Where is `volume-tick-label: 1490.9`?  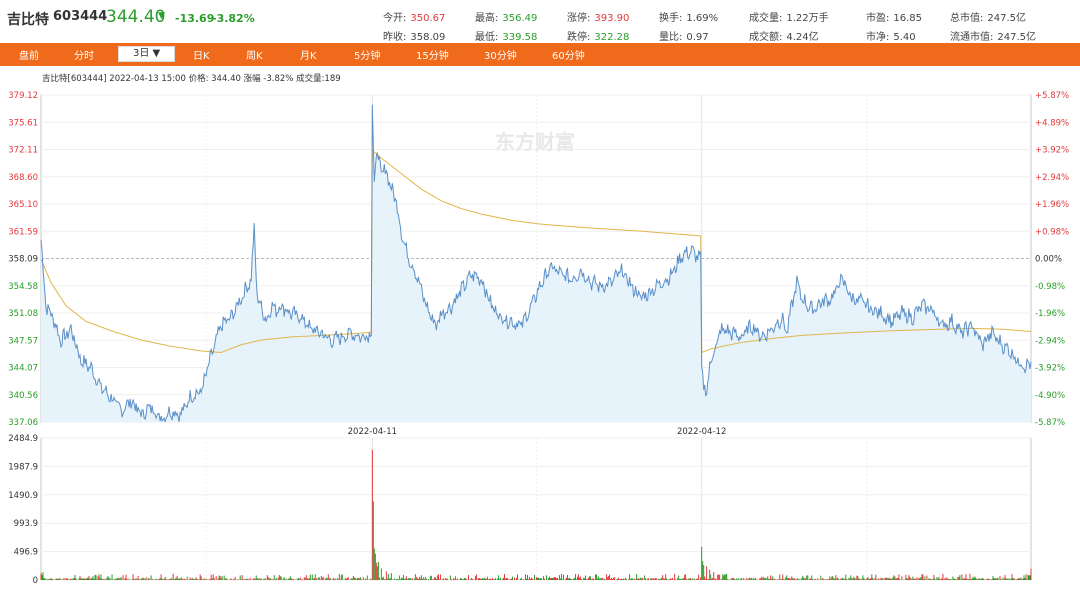 volume-tick-label: 1490.9 is located at coordinates (23, 496).